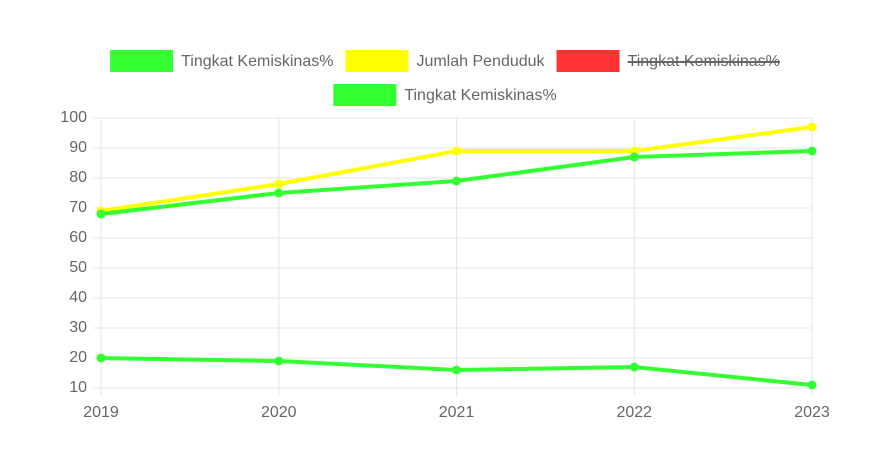  What do you see at coordinates (457, 412) in the screenshot?
I see `x-tick-label: 2021` at bounding box center [457, 412].